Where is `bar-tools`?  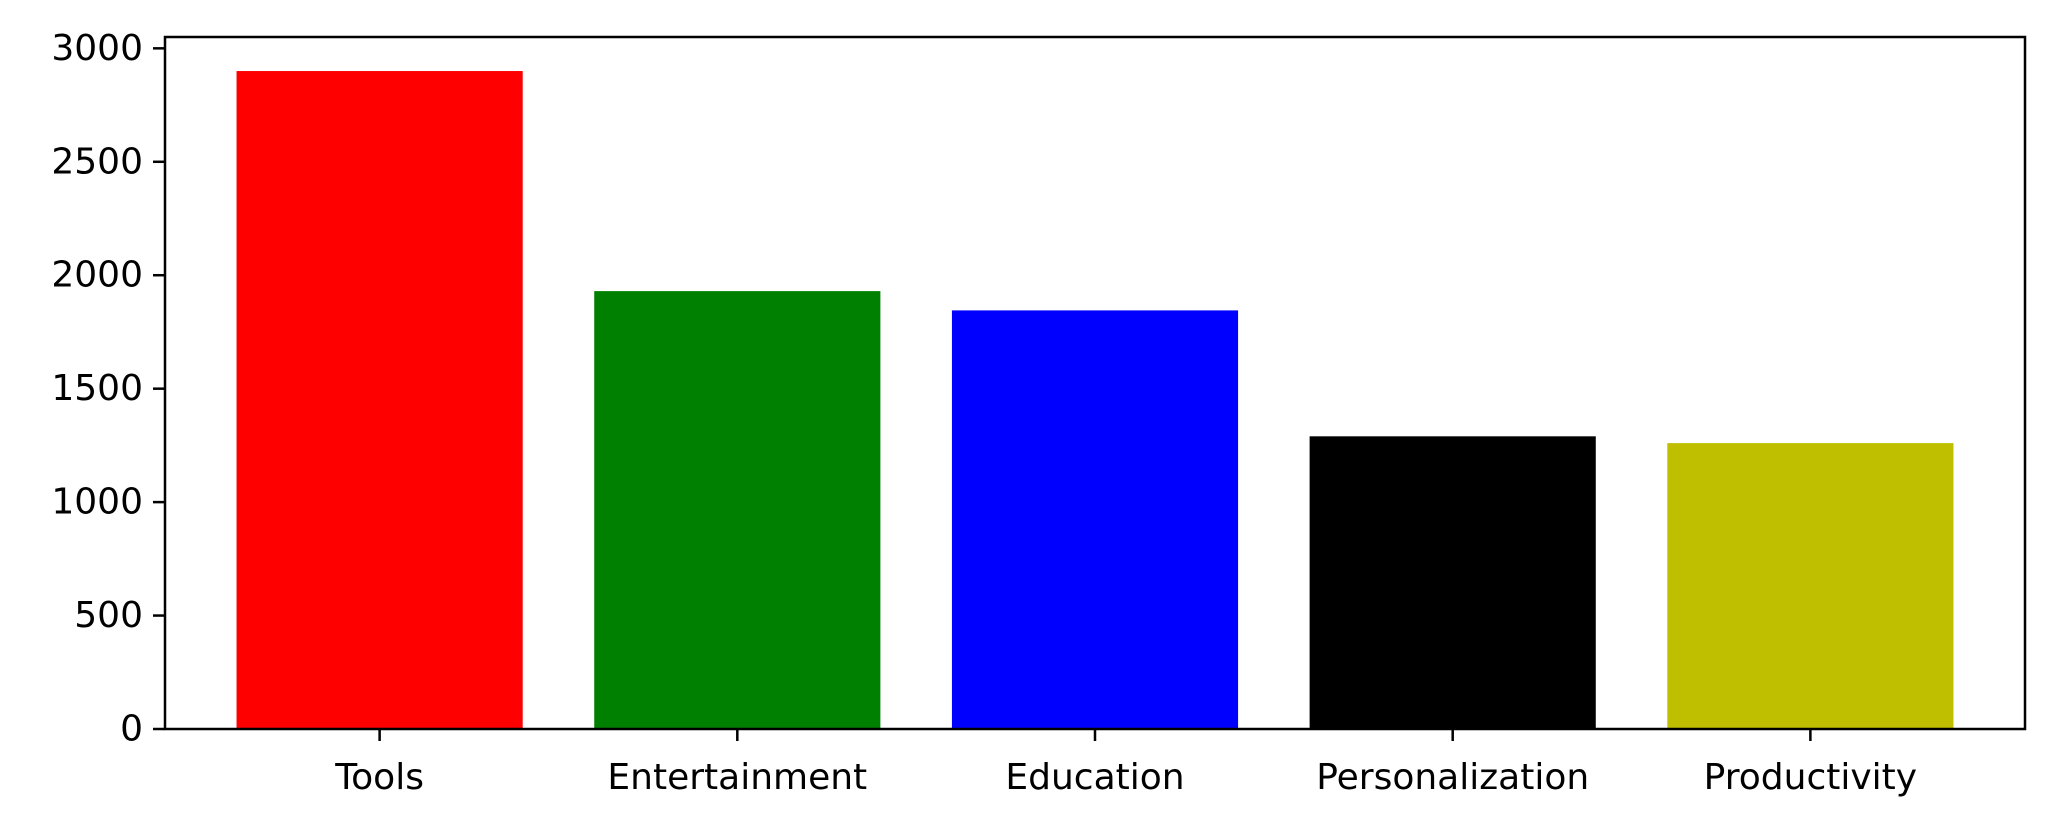 bar-tools is located at coordinates (379, 400).